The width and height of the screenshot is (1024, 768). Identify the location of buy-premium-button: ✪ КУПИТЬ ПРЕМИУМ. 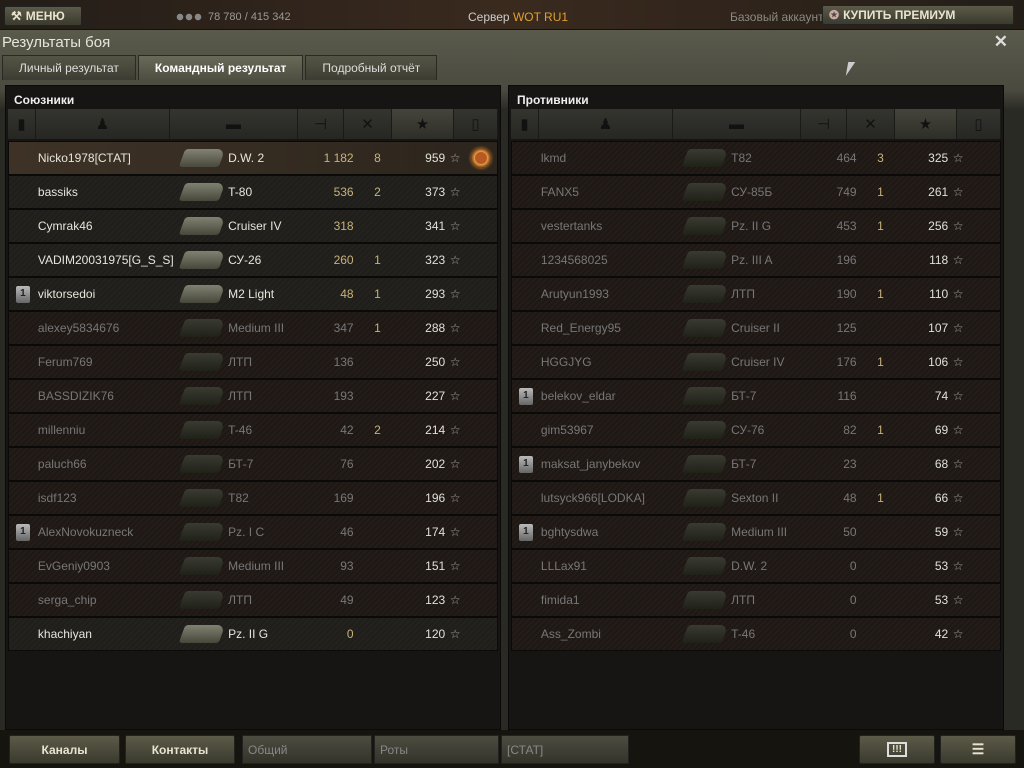
(918, 15).